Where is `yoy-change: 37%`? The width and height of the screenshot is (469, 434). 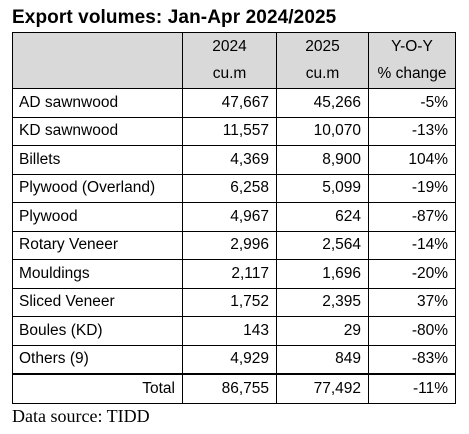
yoy-change: 37% is located at coordinates (412, 302).